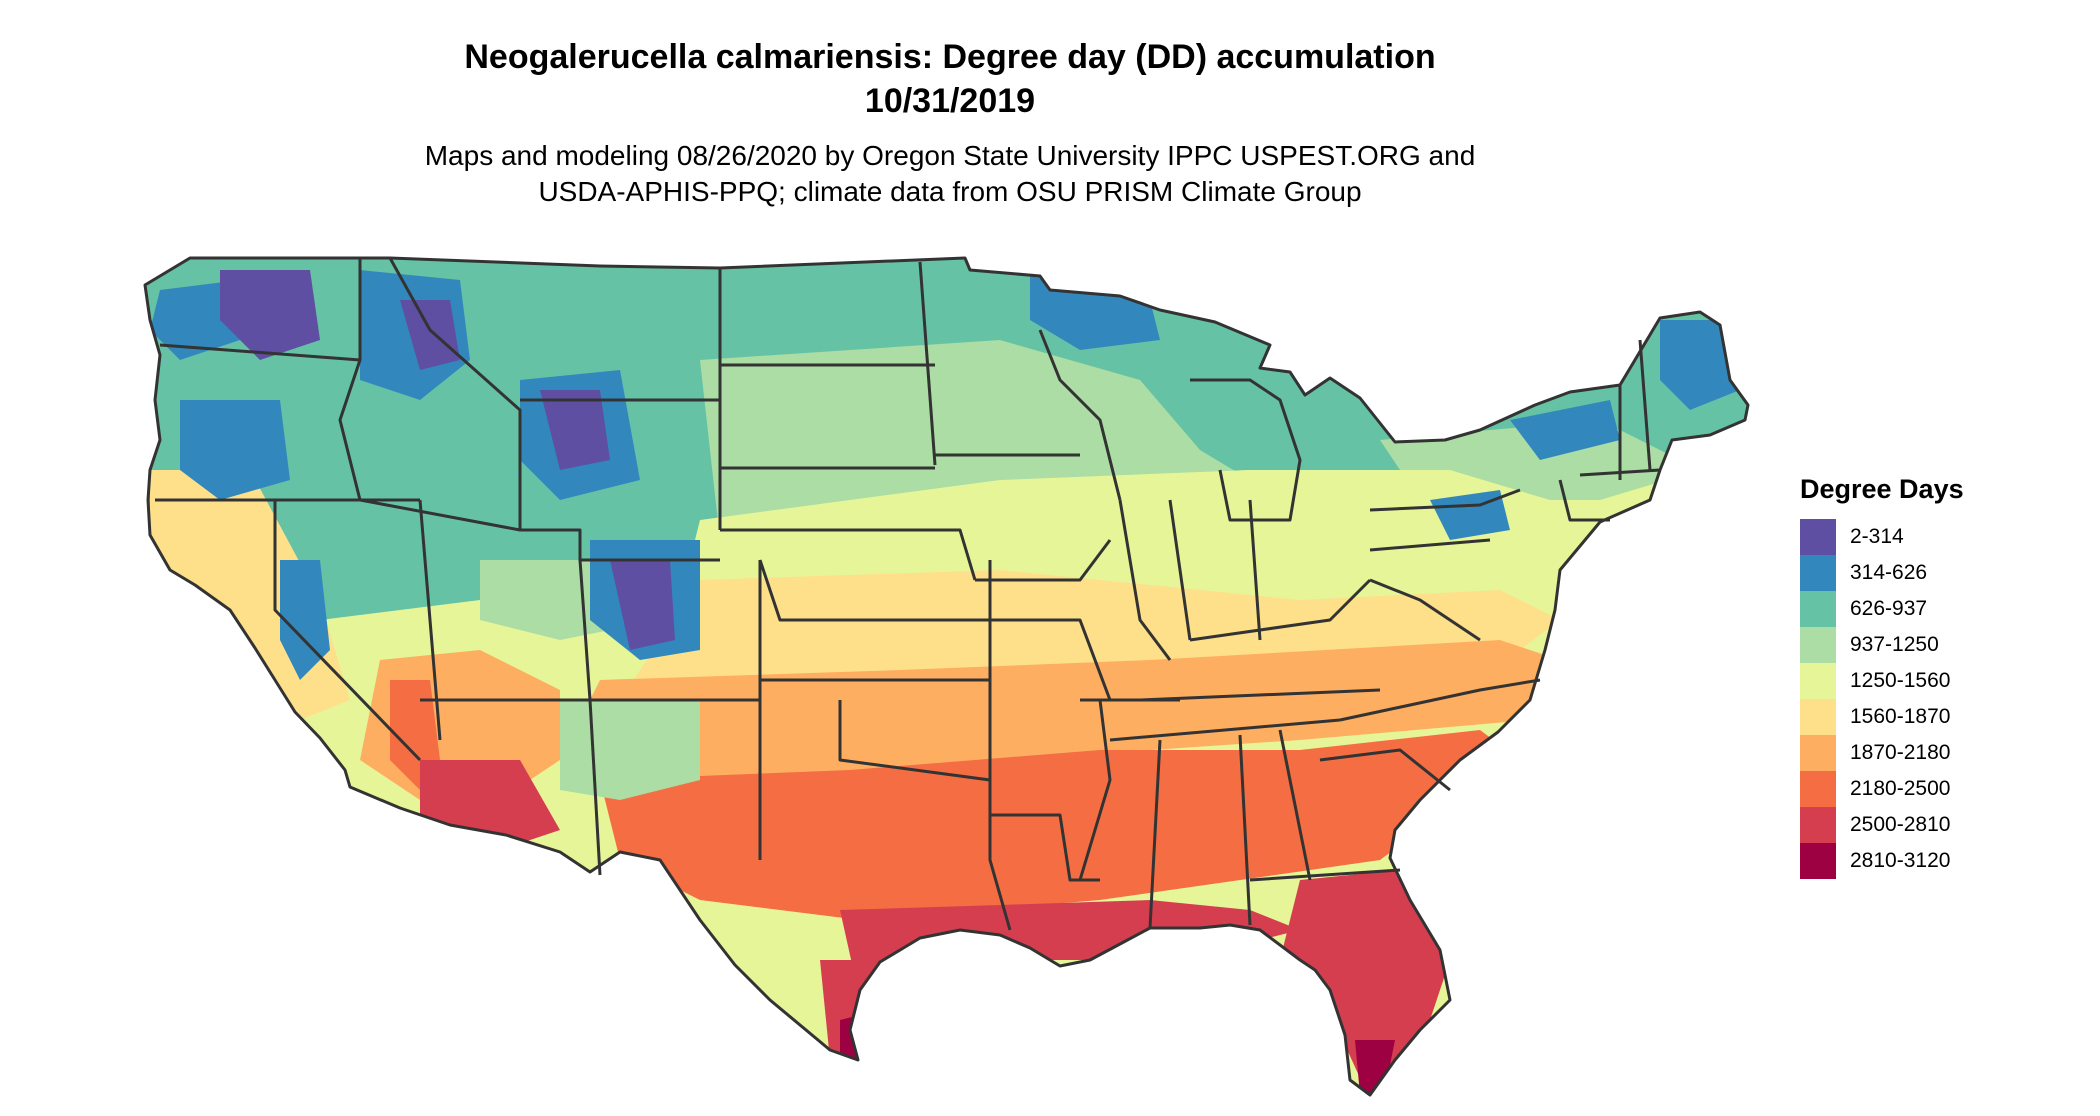  Describe the element at coordinates (1900, 752) in the screenshot. I see `legend-label: 1870-2180` at that location.